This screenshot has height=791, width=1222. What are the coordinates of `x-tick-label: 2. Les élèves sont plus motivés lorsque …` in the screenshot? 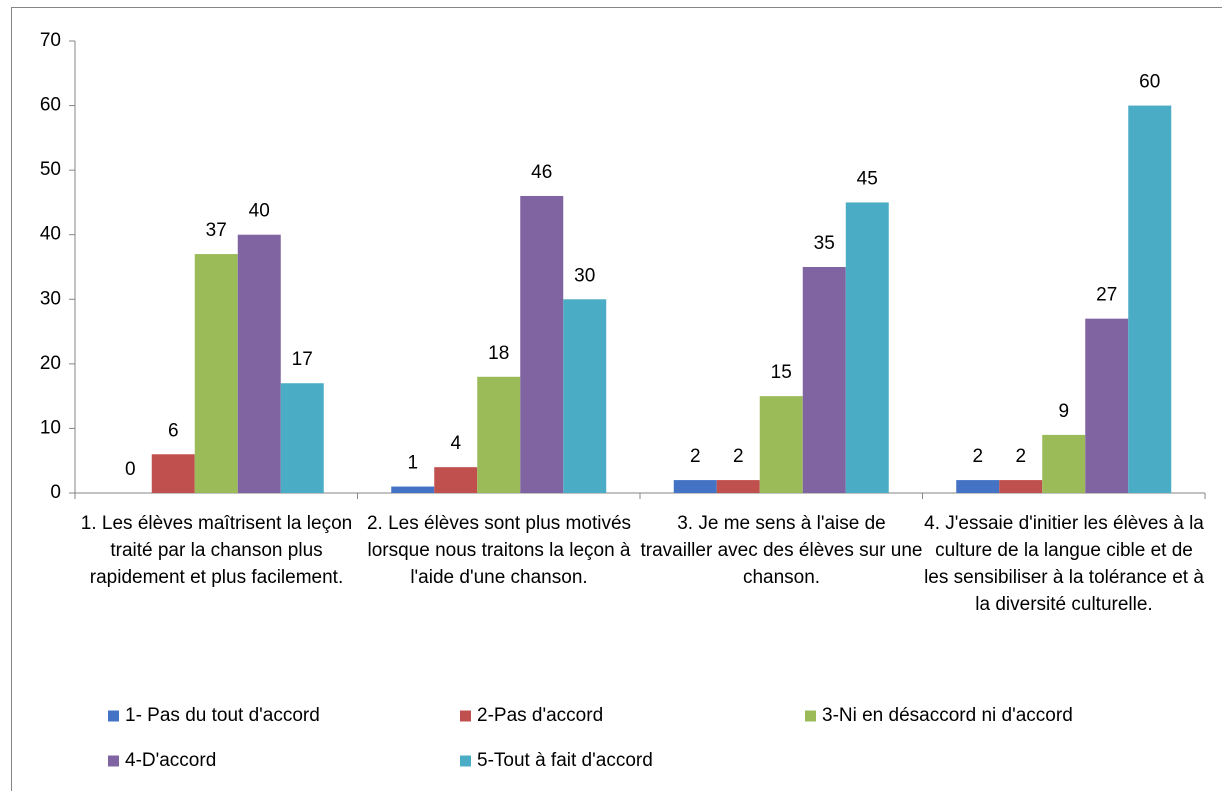 It's located at (499, 550).